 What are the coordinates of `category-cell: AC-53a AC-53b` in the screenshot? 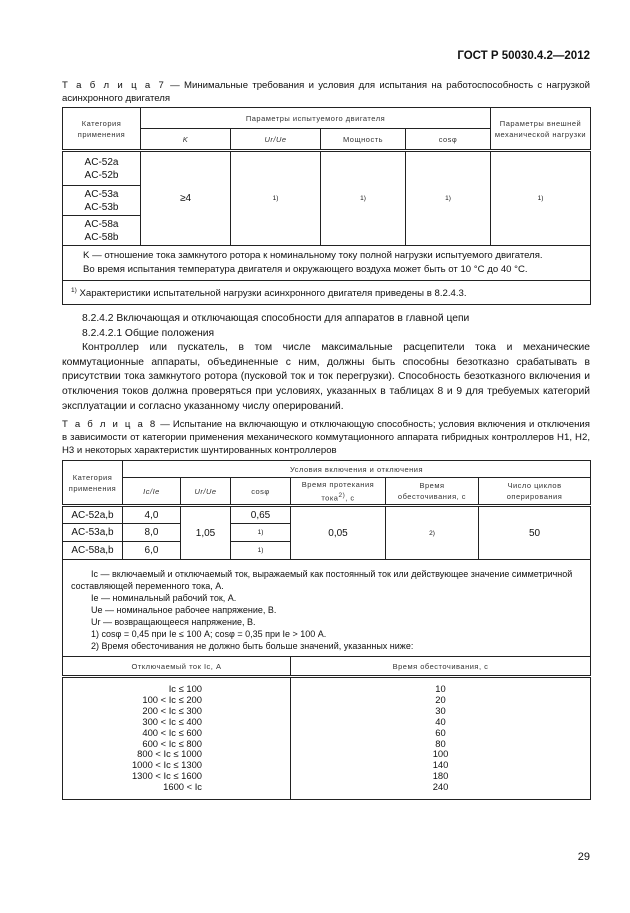 It's located at (101, 200).